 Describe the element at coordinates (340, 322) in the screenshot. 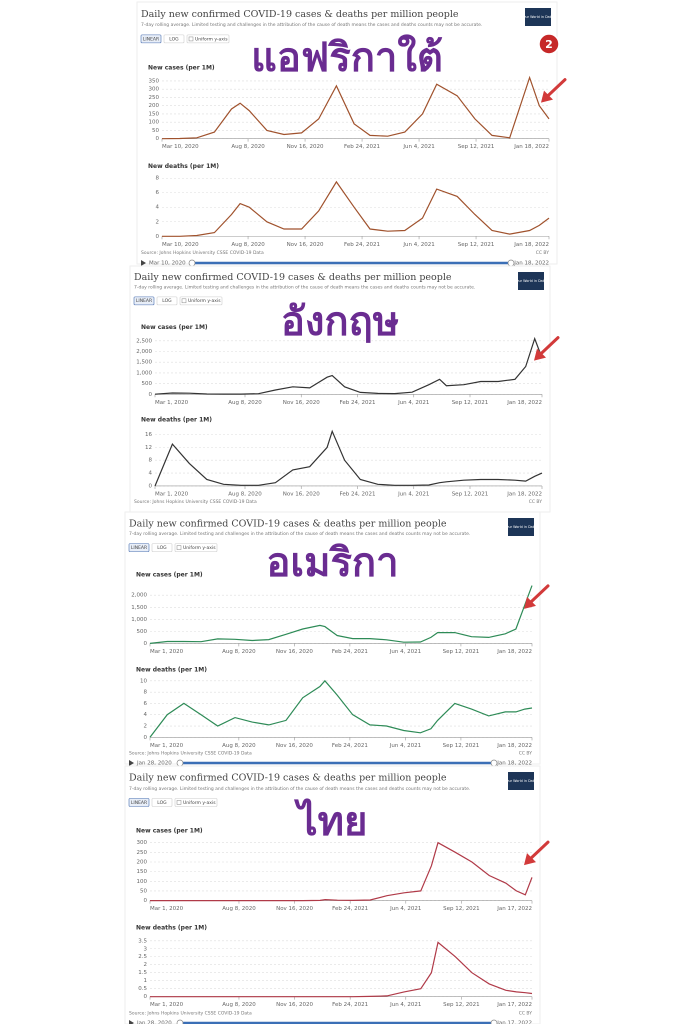

I see `country-label: อังกฤษ` at that location.